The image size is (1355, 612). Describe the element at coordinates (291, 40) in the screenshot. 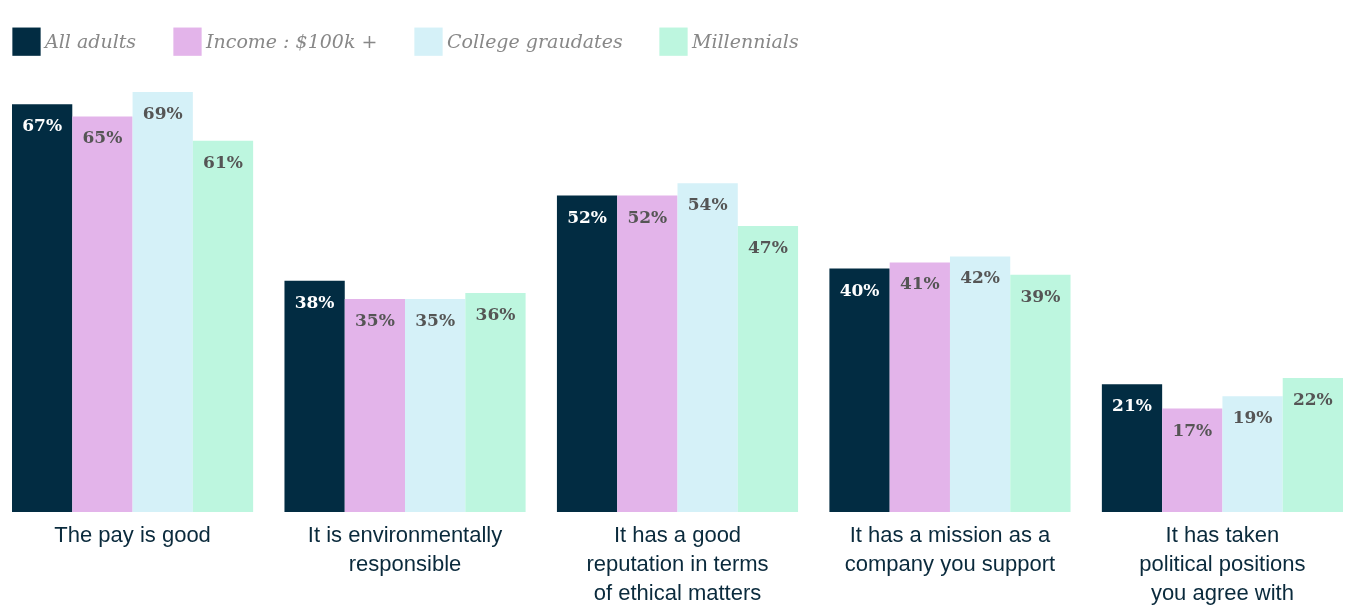

I see `legend-label: Income : $100k +` at that location.